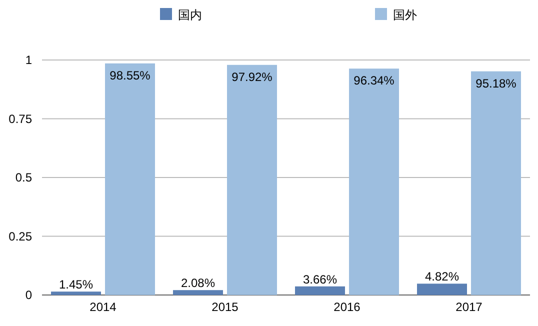 The height and width of the screenshot is (326, 538). What do you see at coordinates (347, 307) in the screenshot?
I see `x-tick-label: 2016` at bounding box center [347, 307].